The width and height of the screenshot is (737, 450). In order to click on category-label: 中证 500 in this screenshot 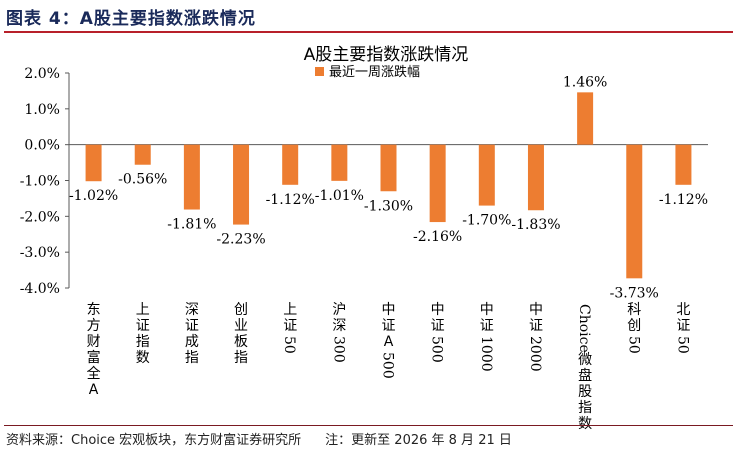, I will do `click(437, 332)`.